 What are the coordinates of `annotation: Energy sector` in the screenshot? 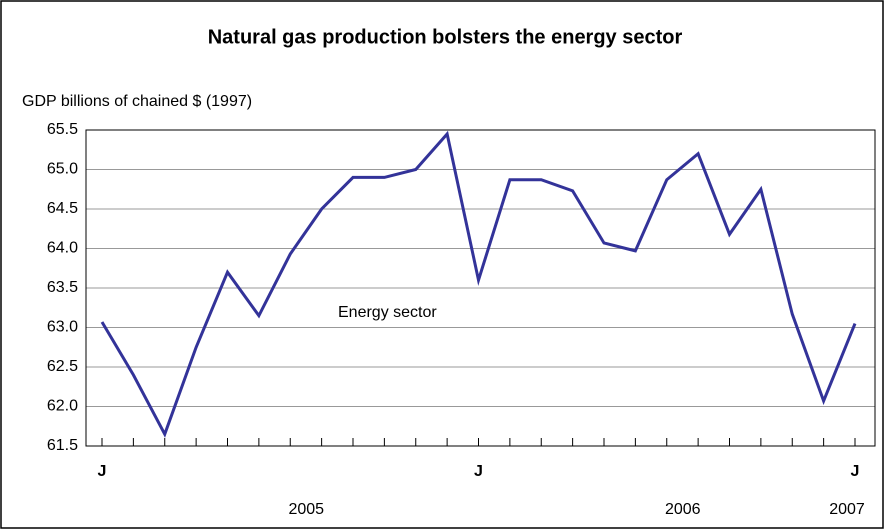 It's located at (387, 312).